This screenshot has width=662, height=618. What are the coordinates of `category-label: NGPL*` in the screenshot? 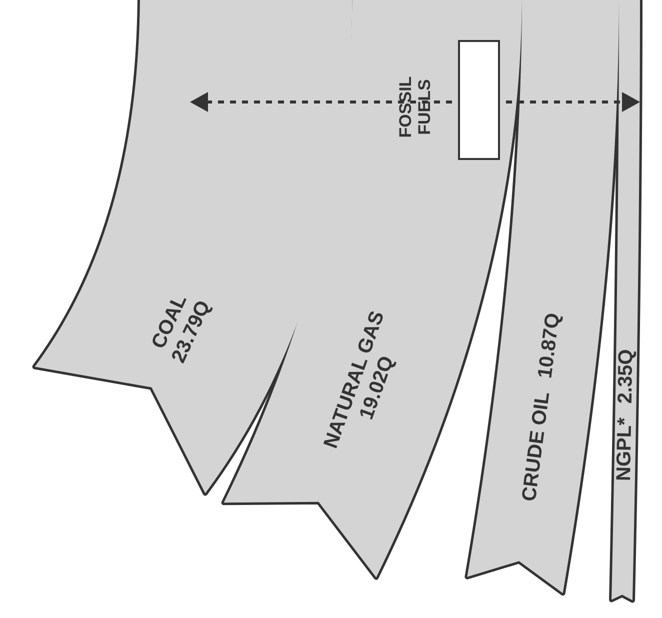 It's located at (624, 449).